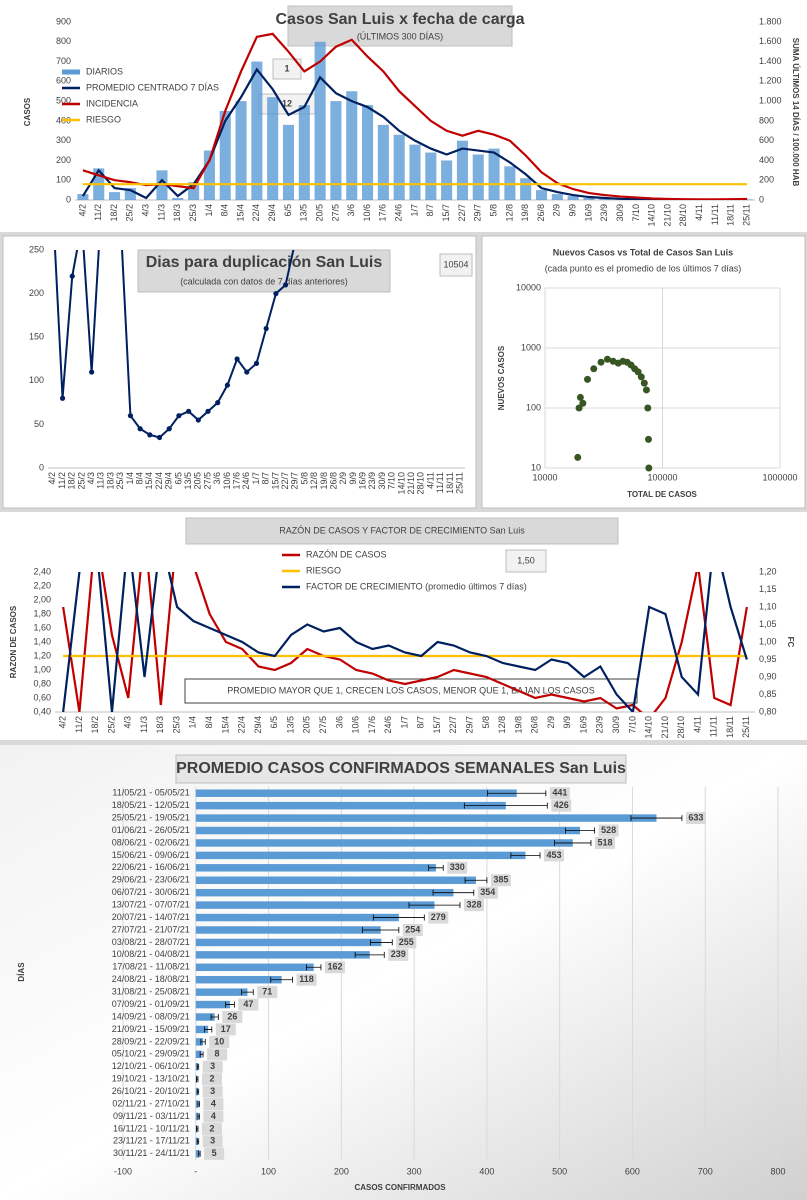 This screenshot has width=807, height=1200. I want to click on x-tick-label: 4/3, so click(128, 722).